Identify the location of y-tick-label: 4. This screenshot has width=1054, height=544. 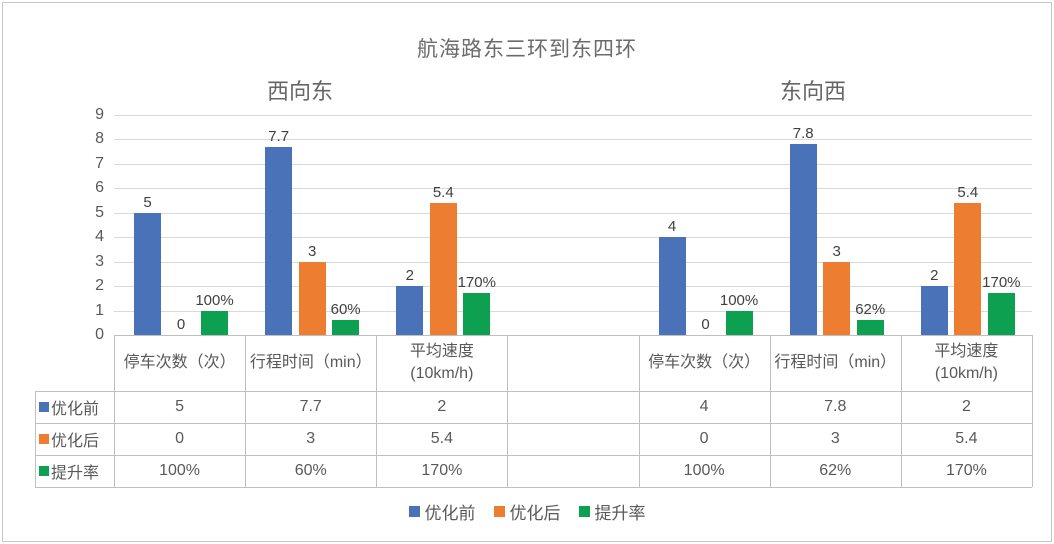
(99, 237).